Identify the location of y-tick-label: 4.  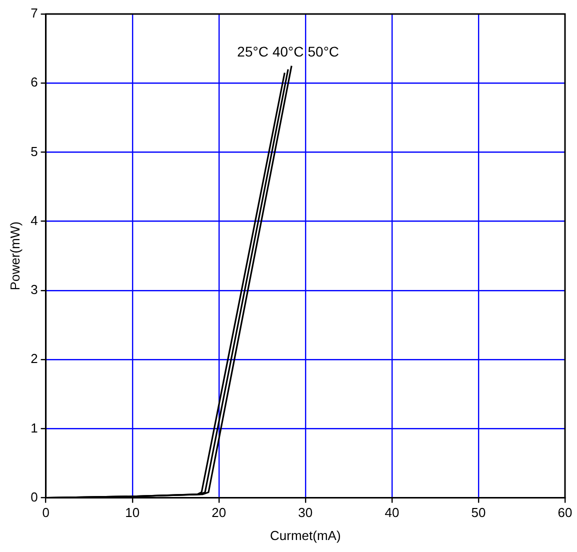
(34, 220).